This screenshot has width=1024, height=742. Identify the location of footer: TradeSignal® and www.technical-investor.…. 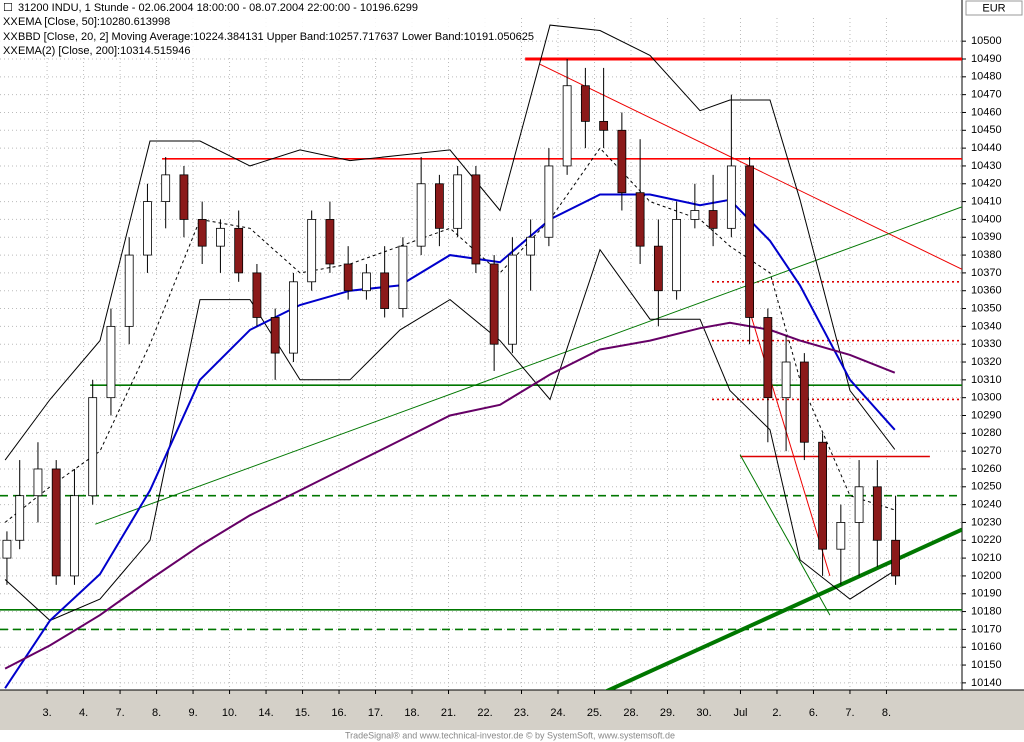
(510, 735).